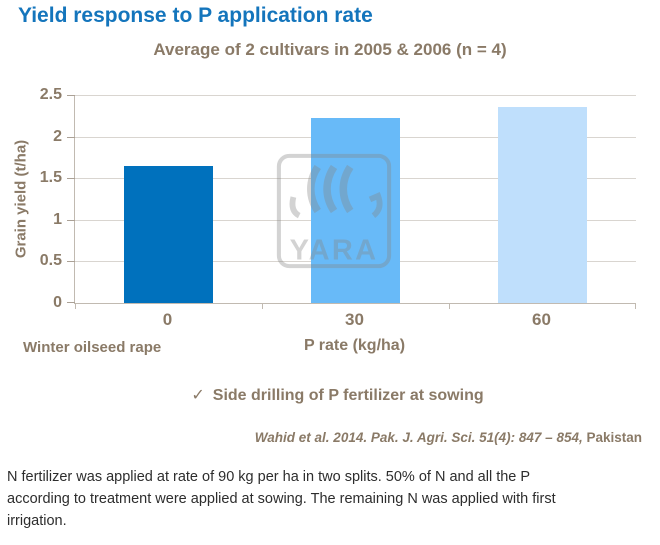 The image size is (660, 545). Describe the element at coordinates (168, 234) in the screenshot. I see `bar-p0` at that location.